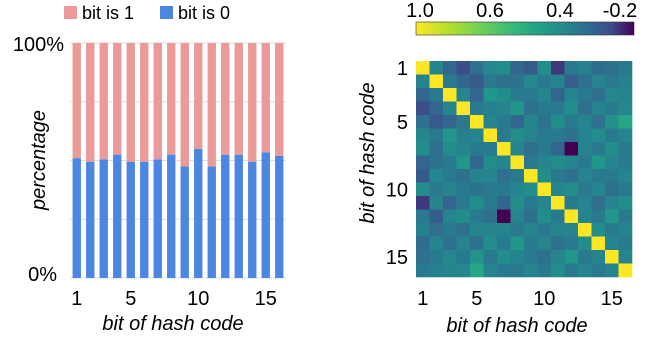 The height and width of the screenshot is (339, 652). What do you see at coordinates (266, 299) in the screenshot?
I see `x-tick-label: 15` at bounding box center [266, 299].